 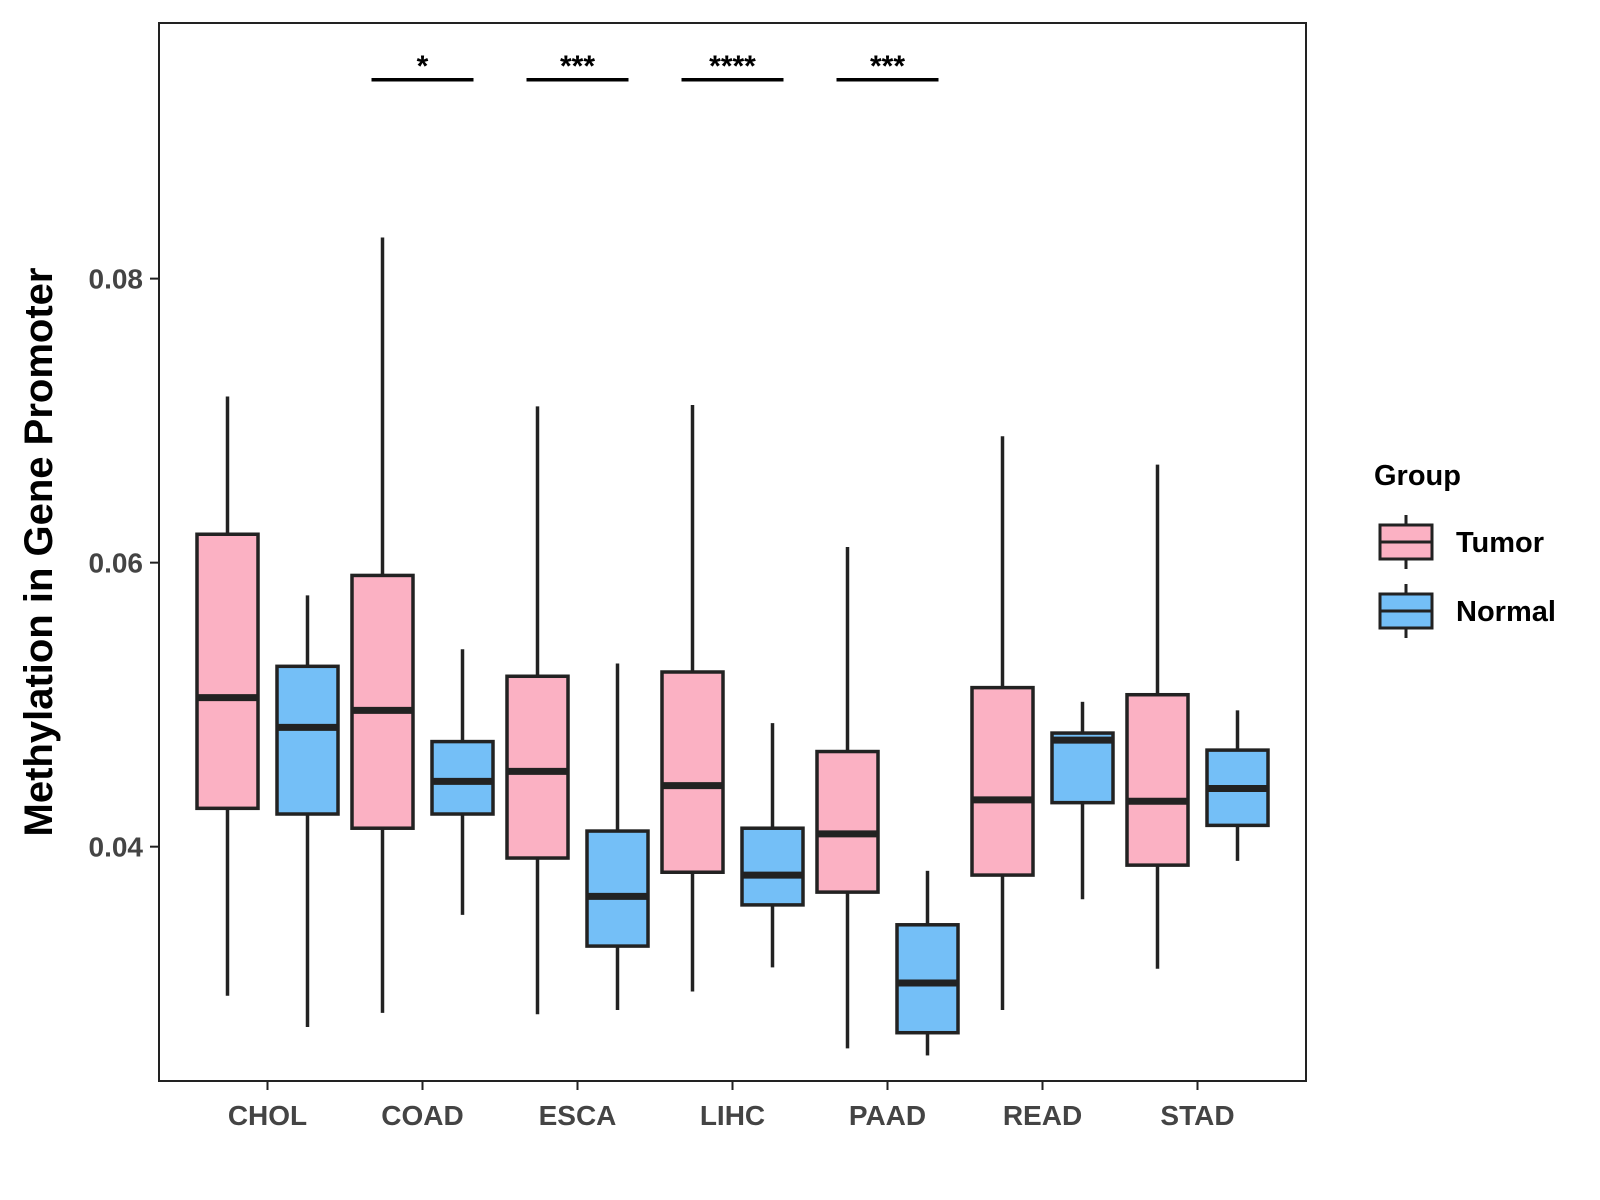 What do you see at coordinates (1197, 1115) in the screenshot?
I see `x-tick-label: STAD` at bounding box center [1197, 1115].